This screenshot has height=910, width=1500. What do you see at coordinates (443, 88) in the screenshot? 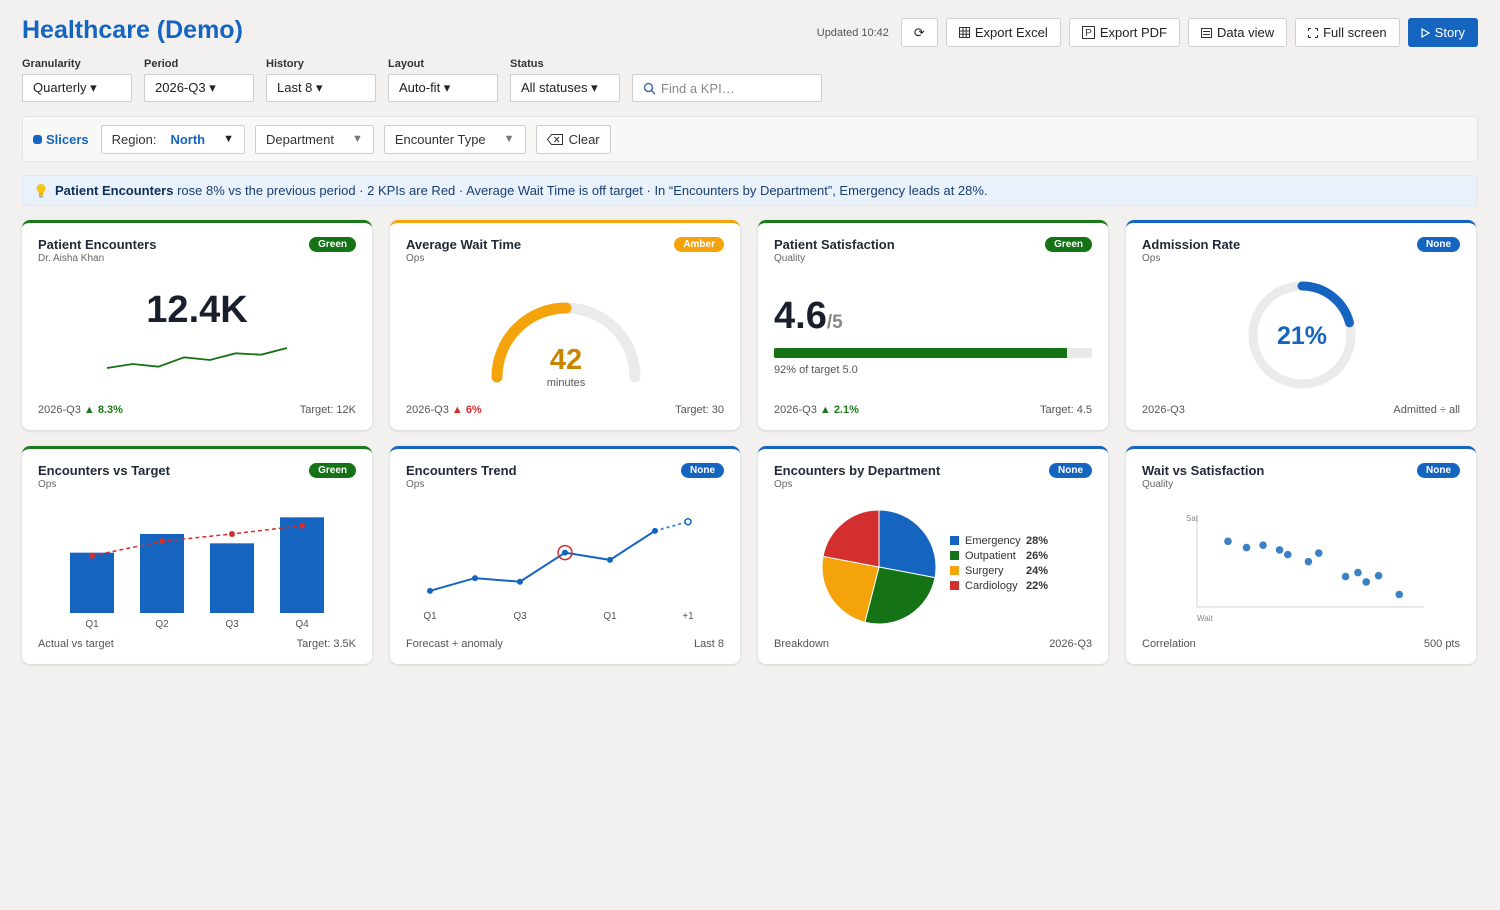
I see `layout-select: Auto-fit ▾` at bounding box center [443, 88].